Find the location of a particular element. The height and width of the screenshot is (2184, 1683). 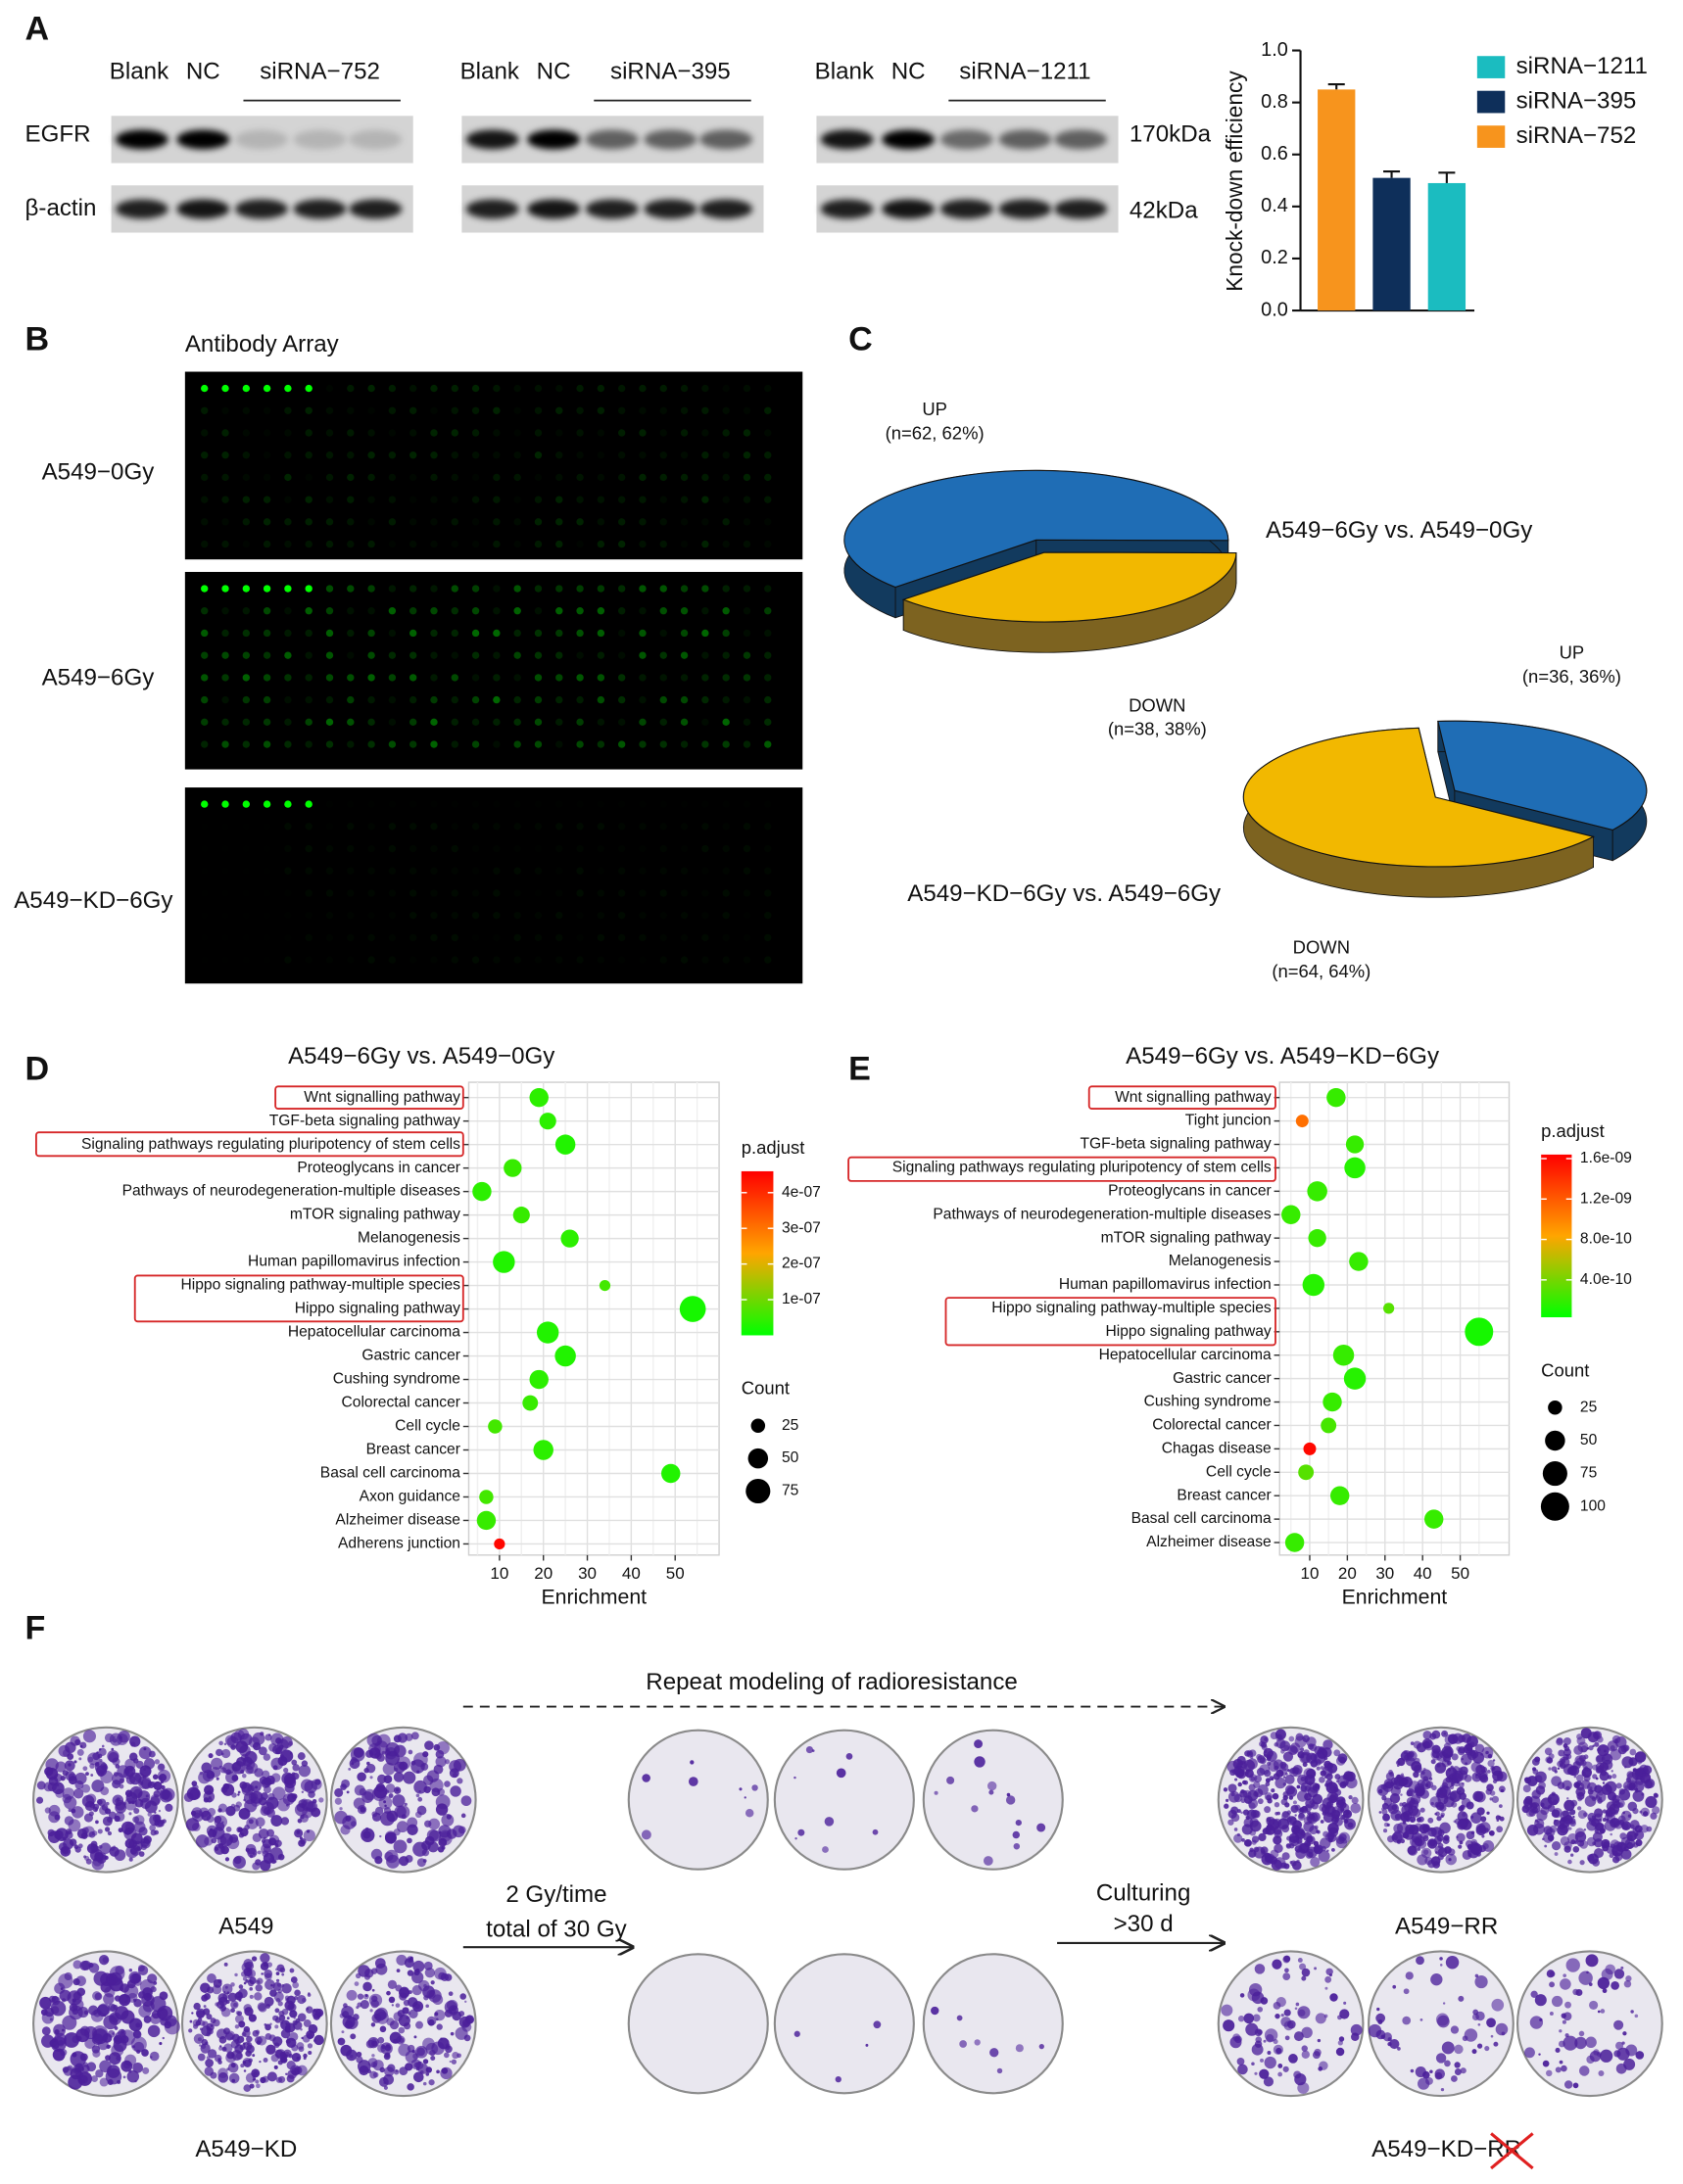

size-key is located at coordinates (1555, 1506).